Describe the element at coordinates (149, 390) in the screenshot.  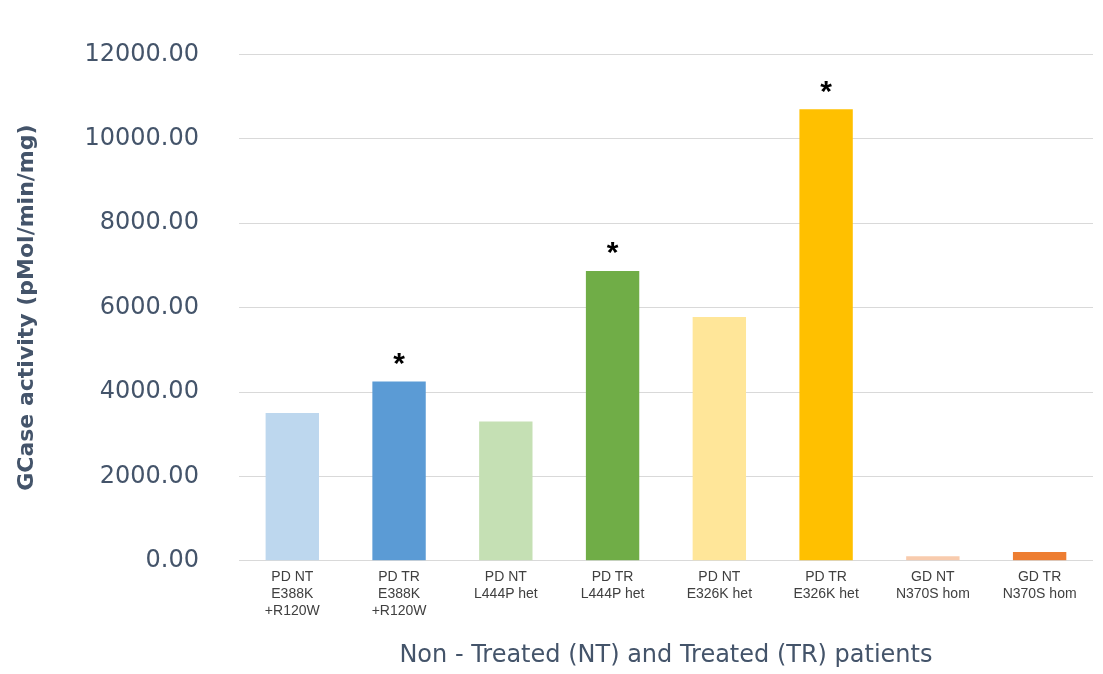
I see `y-tick-label: 4000.00` at that location.